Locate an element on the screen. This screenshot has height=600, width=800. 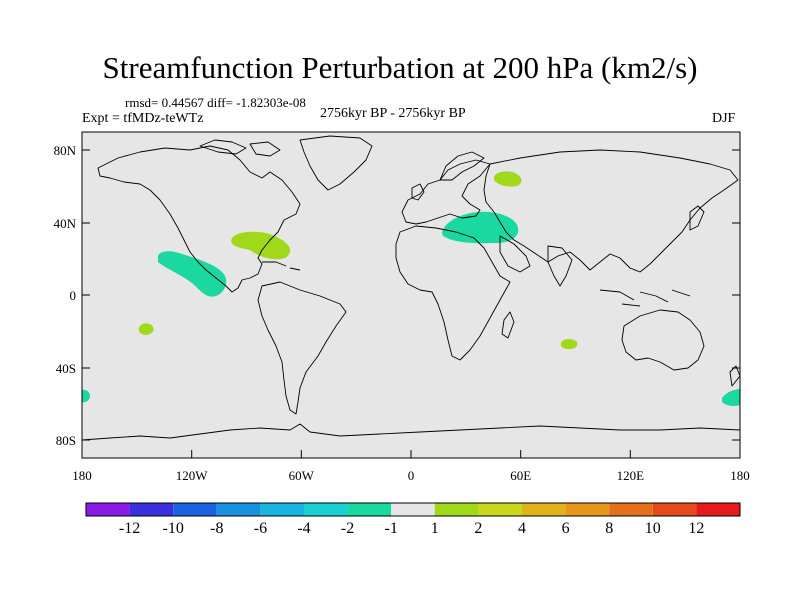
indonesia-coast is located at coordinates (645, 298).